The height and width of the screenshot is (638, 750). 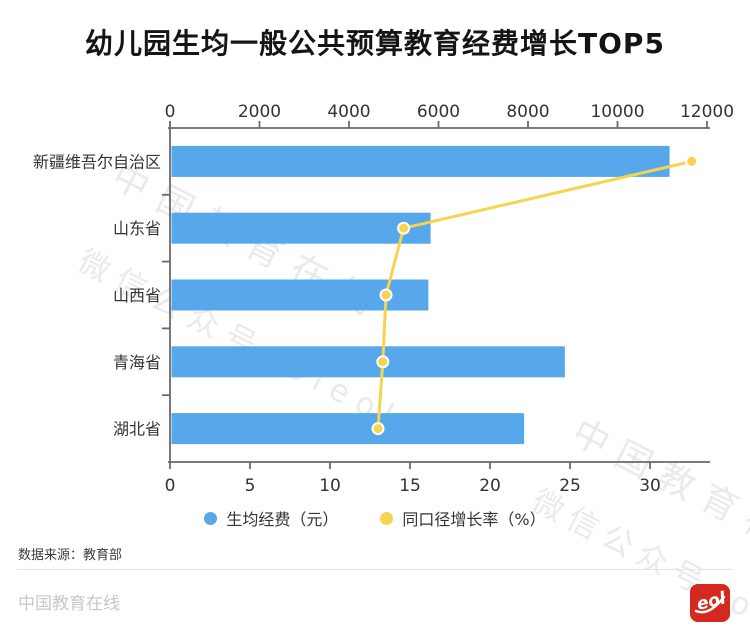 What do you see at coordinates (282, 519) in the screenshot?
I see `legend-label-bar: 生均经费（元）` at bounding box center [282, 519].